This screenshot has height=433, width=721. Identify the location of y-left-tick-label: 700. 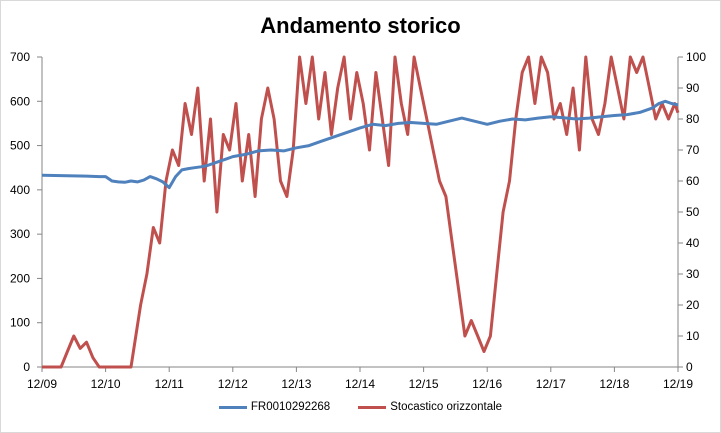
(20, 57).